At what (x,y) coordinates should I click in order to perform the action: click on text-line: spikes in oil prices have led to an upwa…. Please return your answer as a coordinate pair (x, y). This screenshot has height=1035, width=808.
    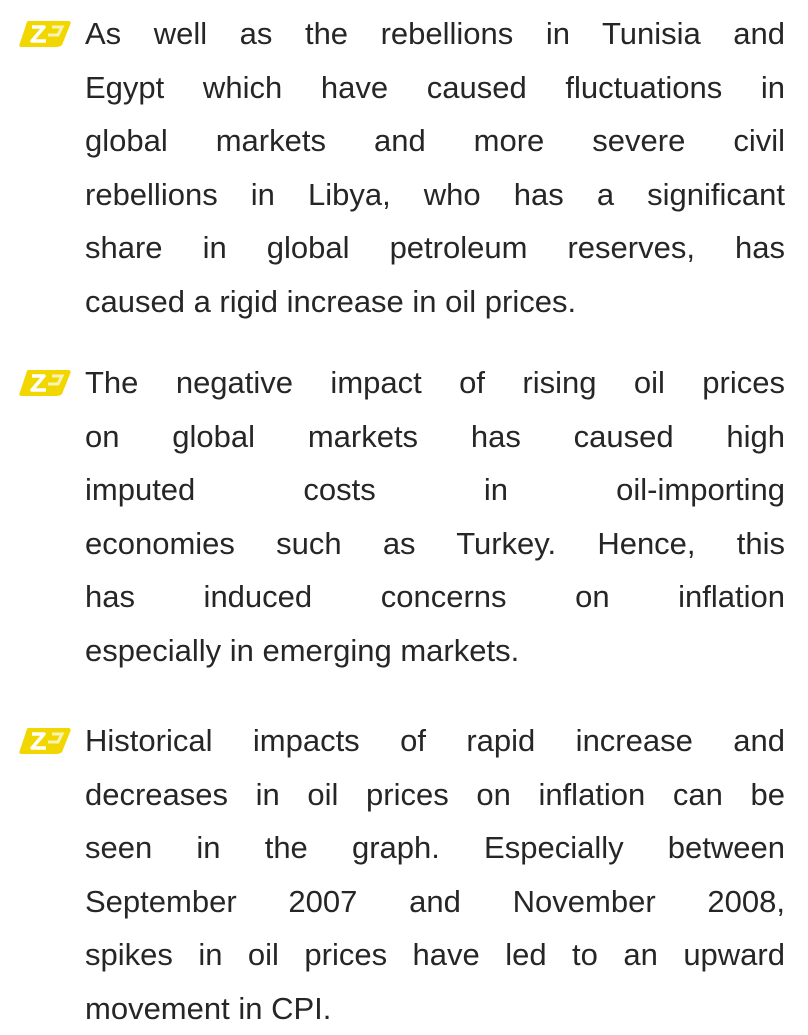
    Looking at the image, I should click on (435, 955).